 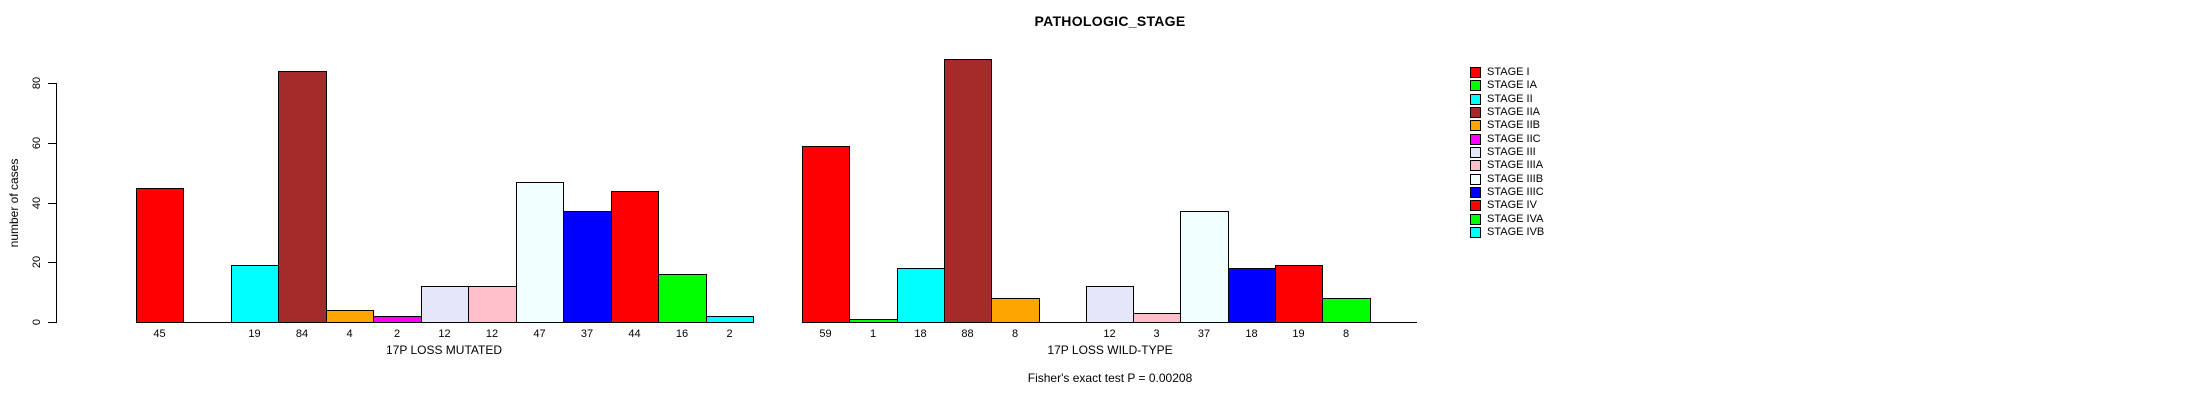 What do you see at coordinates (1515, 192) in the screenshot?
I see `legend-label: STAGE IIIC` at bounding box center [1515, 192].